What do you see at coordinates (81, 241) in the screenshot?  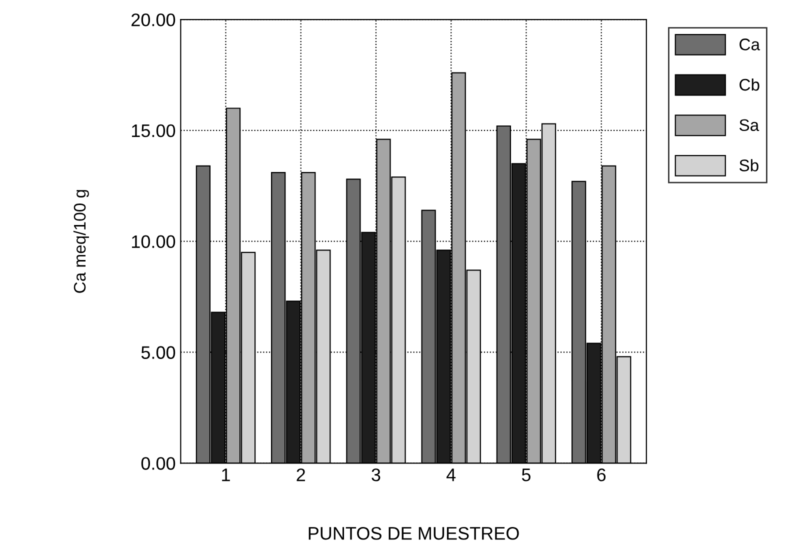 I see `y-axis-title: Ca meq/100 g` at bounding box center [81, 241].